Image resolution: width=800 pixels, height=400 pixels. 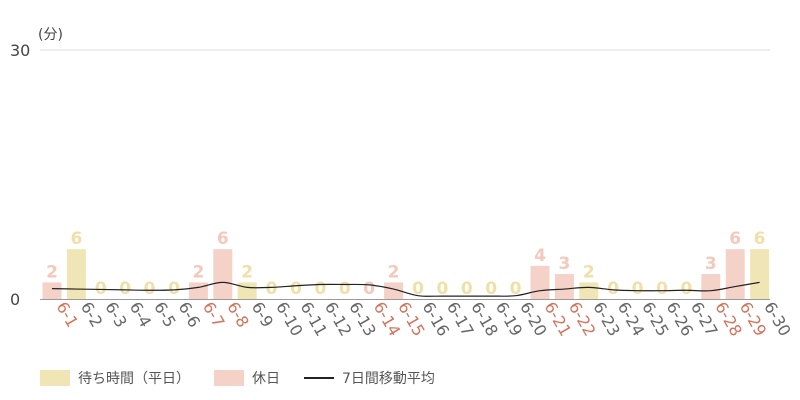 I want to click on x-tick-label-6-7: 6-7, so click(x=214, y=315).